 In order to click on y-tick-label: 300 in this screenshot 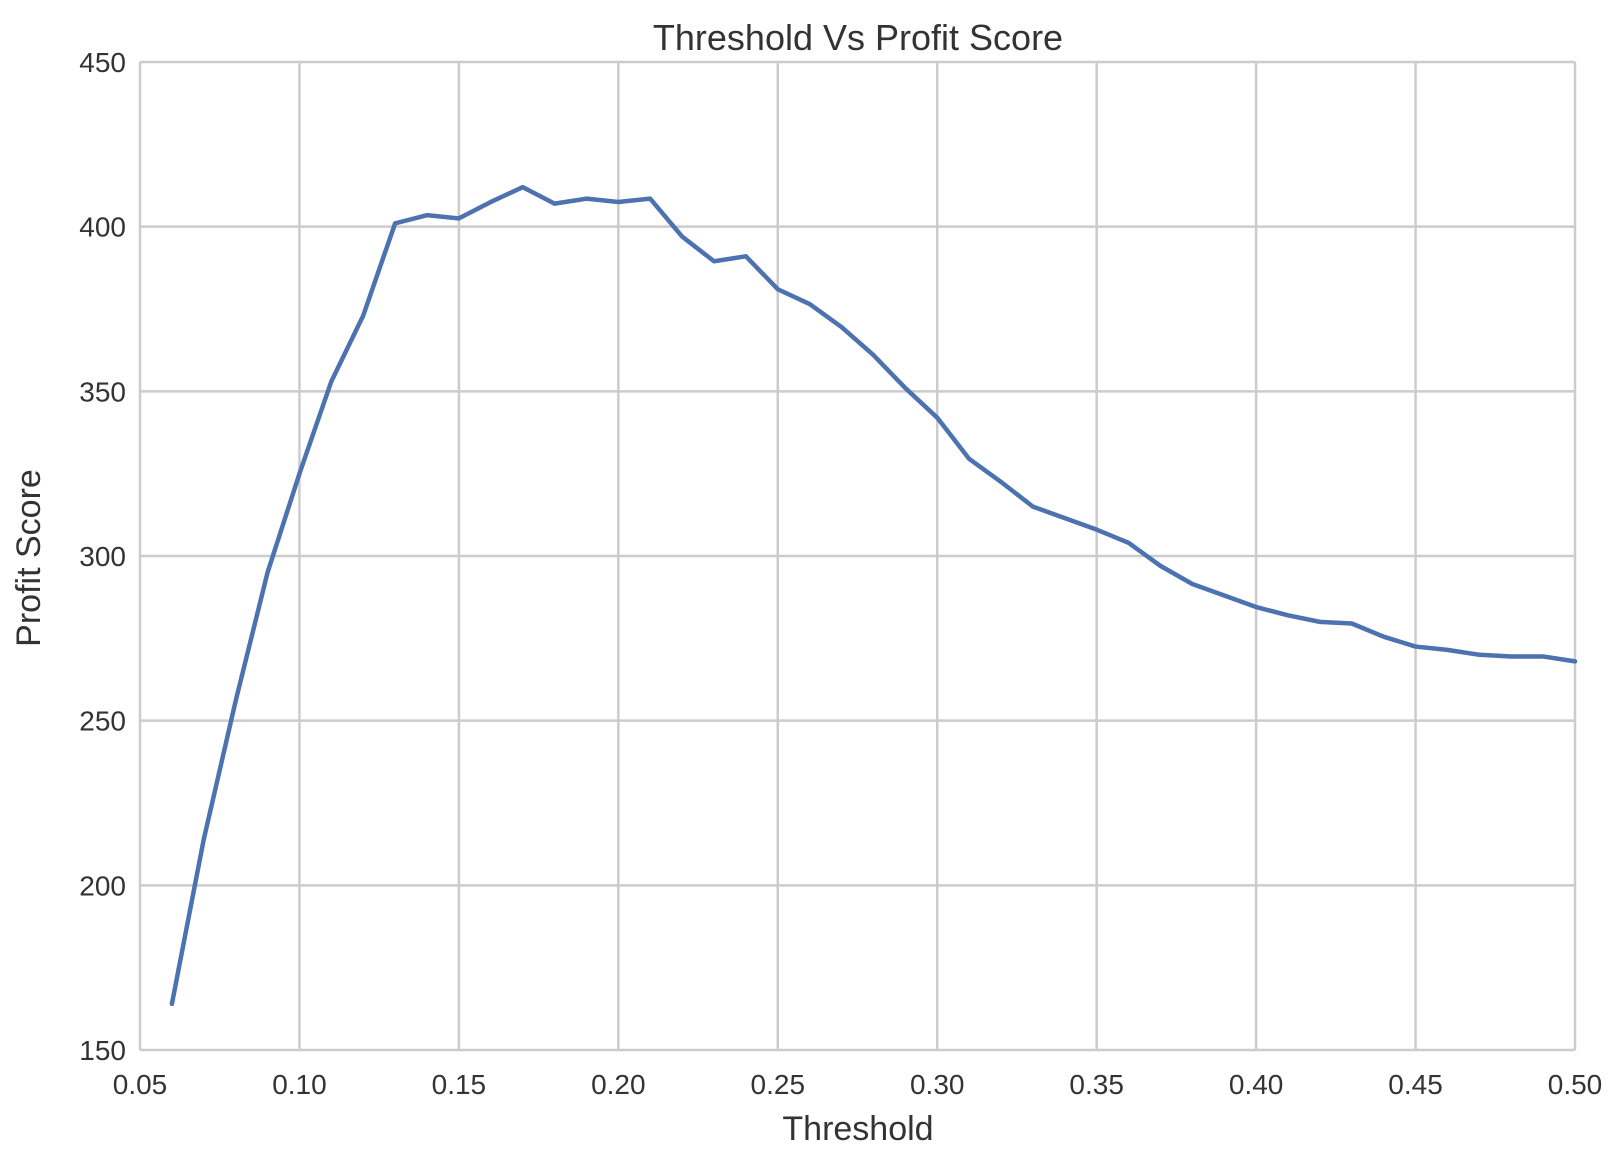, I will do `click(102, 556)`.